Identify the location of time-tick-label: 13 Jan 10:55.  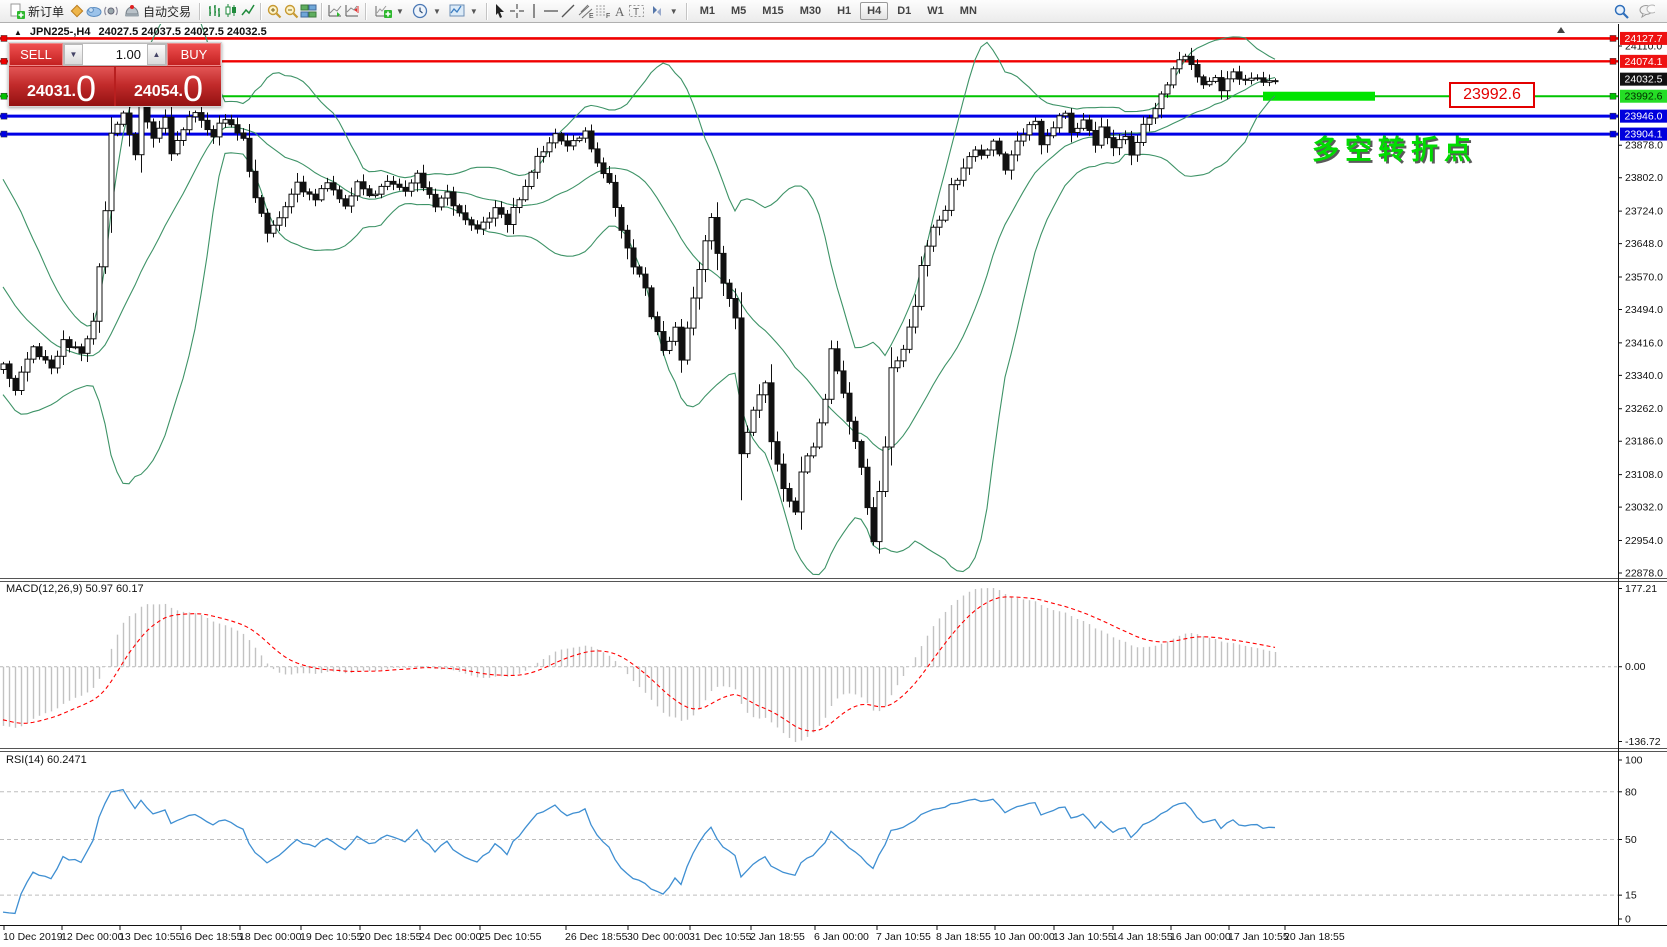
(1083, 937).